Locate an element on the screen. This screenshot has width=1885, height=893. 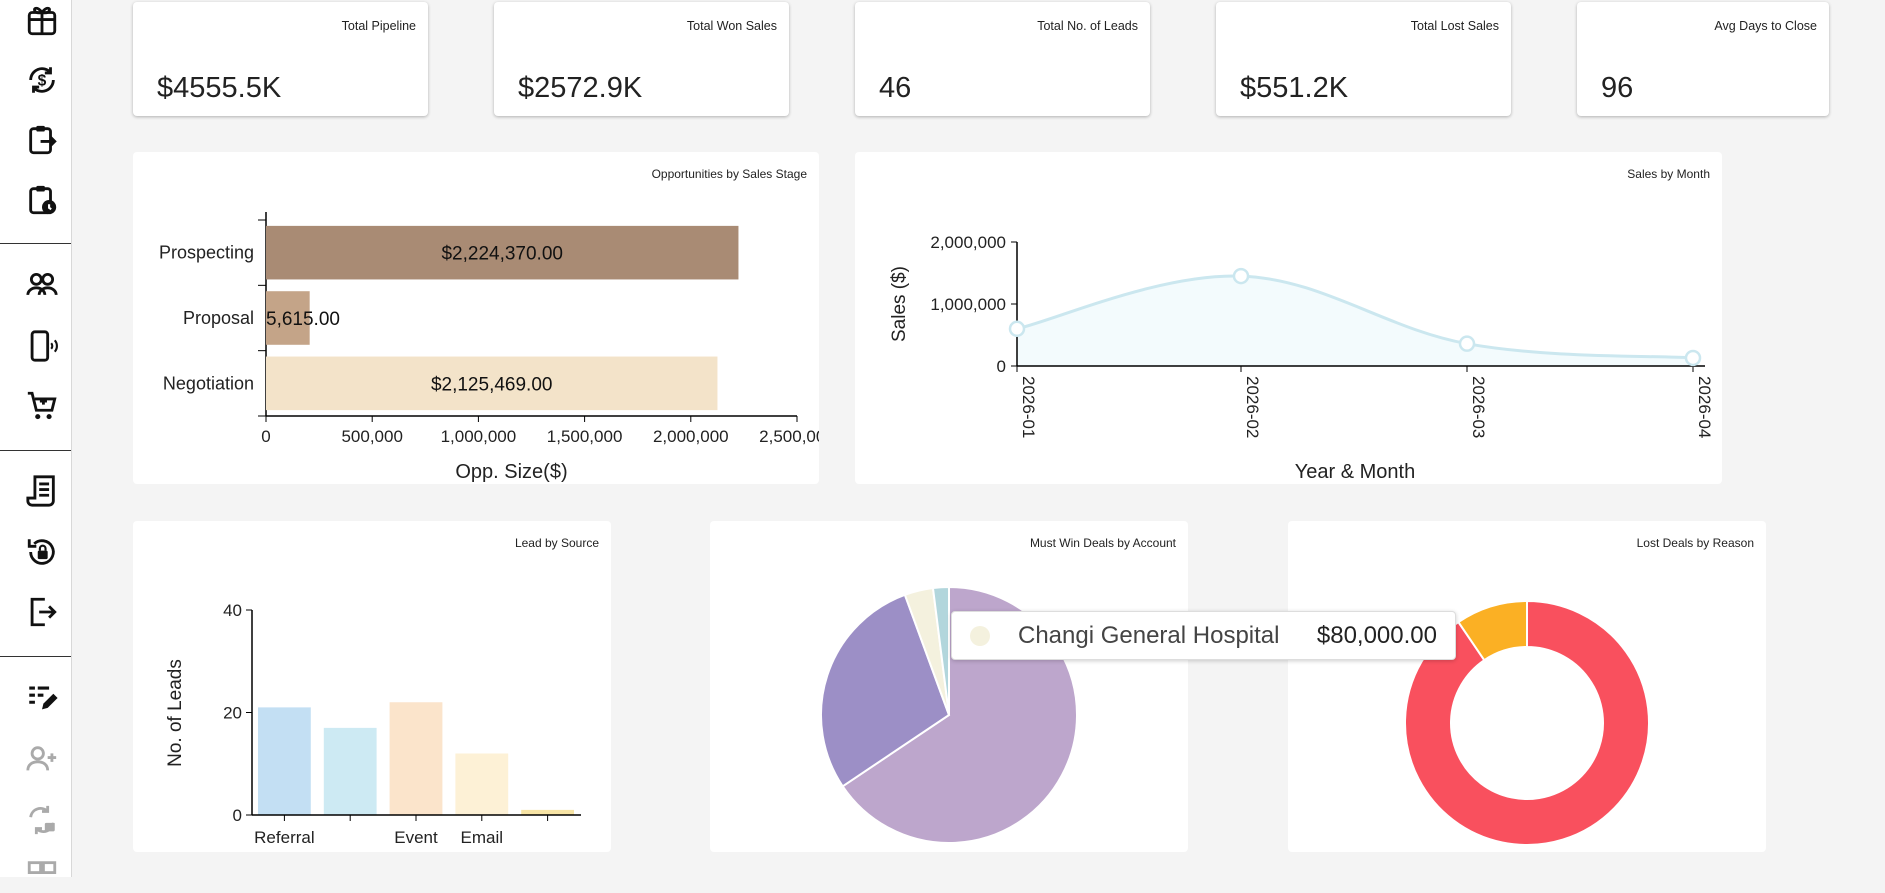
chart-title: Sales by Month is located at coordinates (1668, 174).